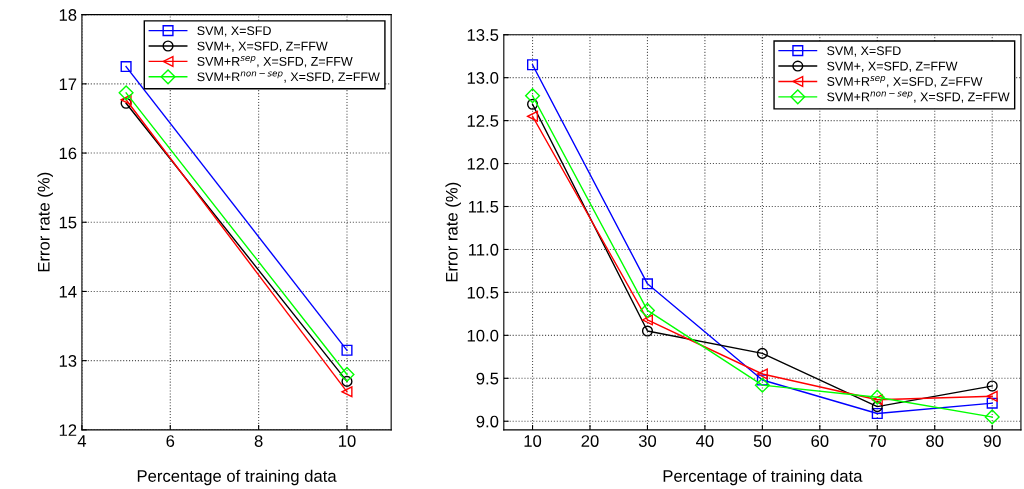  I want to click on y-tick-label: 16, so click(68, 153).